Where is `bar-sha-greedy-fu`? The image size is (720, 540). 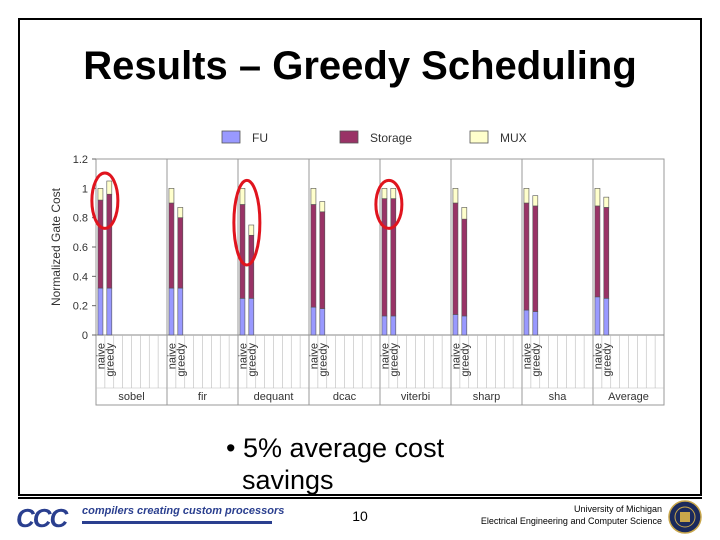
bar-sha-greedy-fu is located at coordinates (535, 323).